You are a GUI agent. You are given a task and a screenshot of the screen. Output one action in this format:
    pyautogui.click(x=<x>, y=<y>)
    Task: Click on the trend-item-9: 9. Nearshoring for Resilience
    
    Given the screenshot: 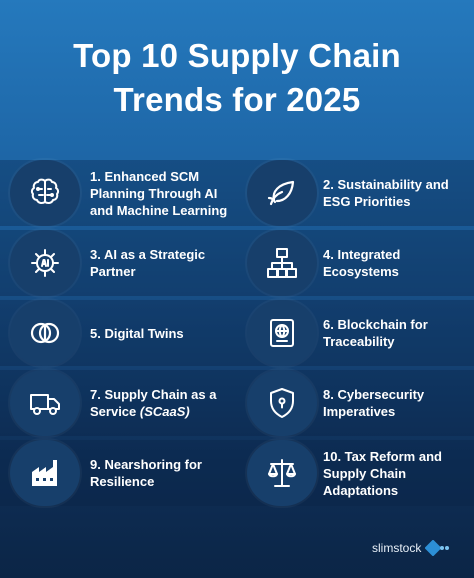 What is the action you would take?
    pyautogui.click(x=118, y=473)
    